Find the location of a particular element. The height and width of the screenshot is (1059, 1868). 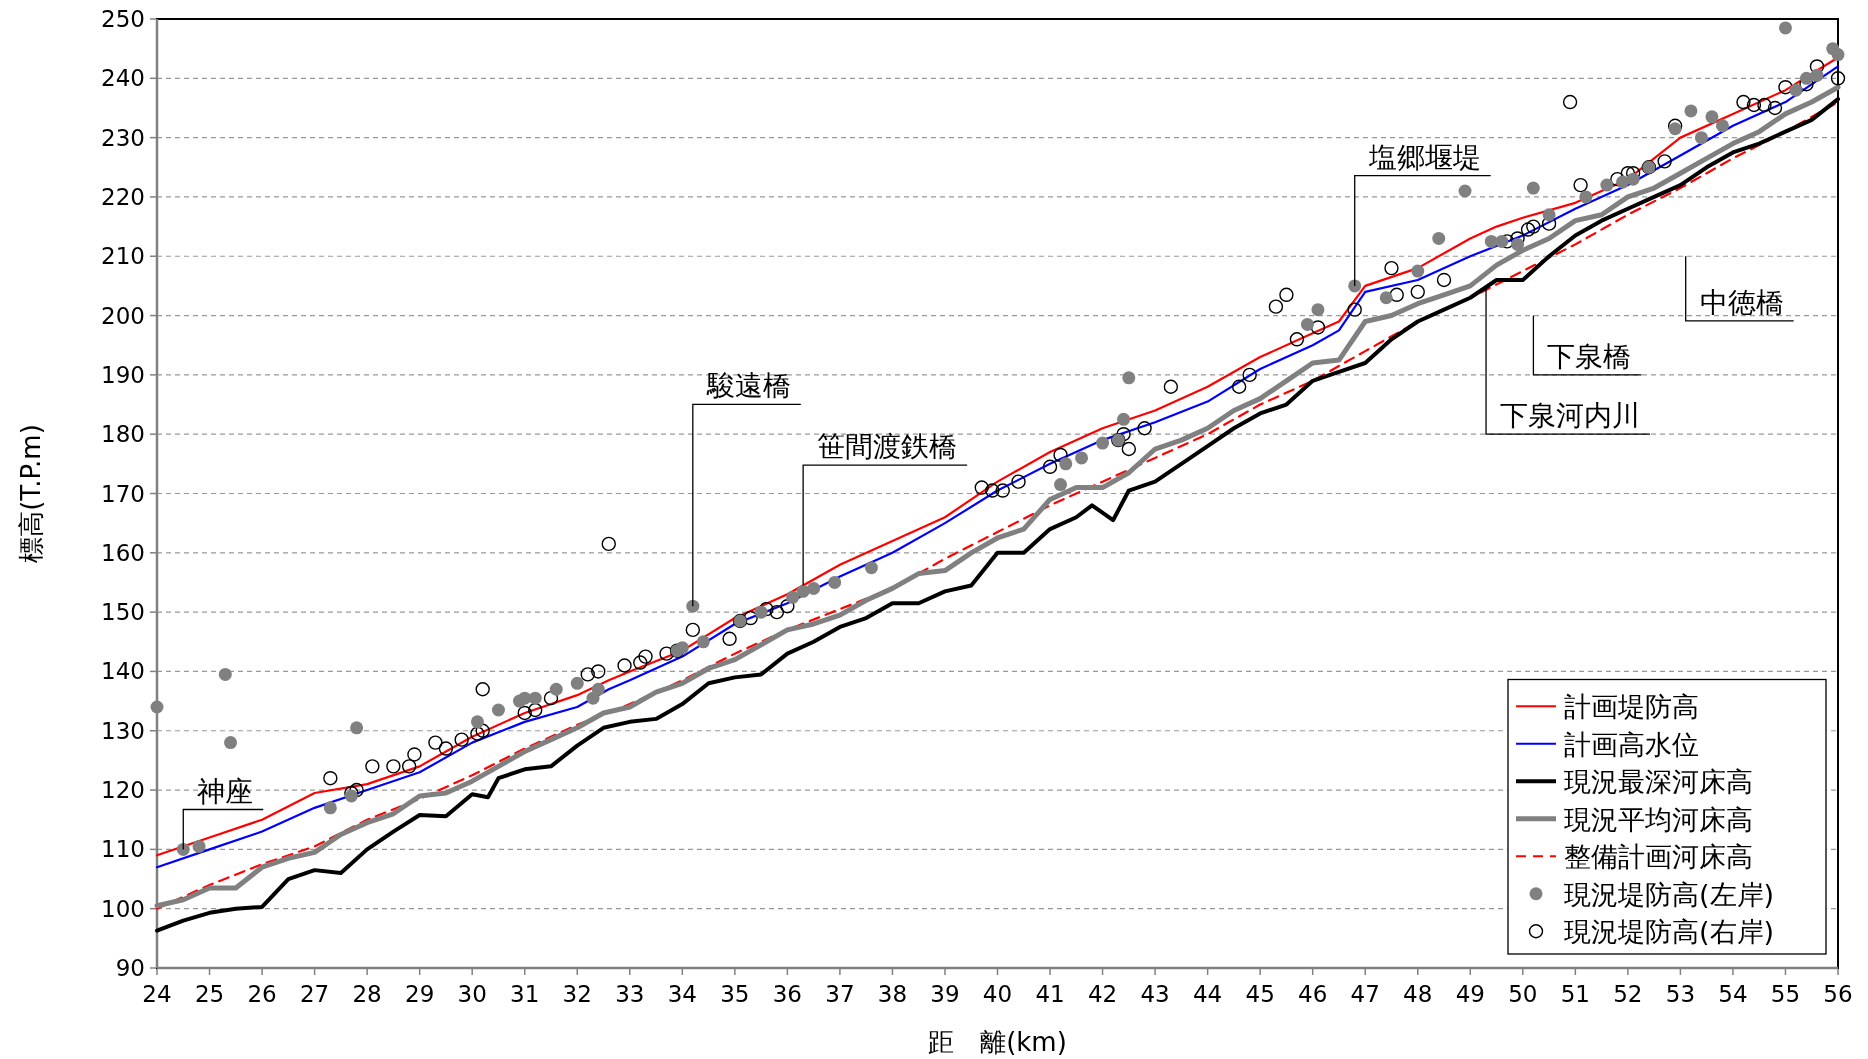

y-tick-label: 190 is located at coordinates (123, 374).